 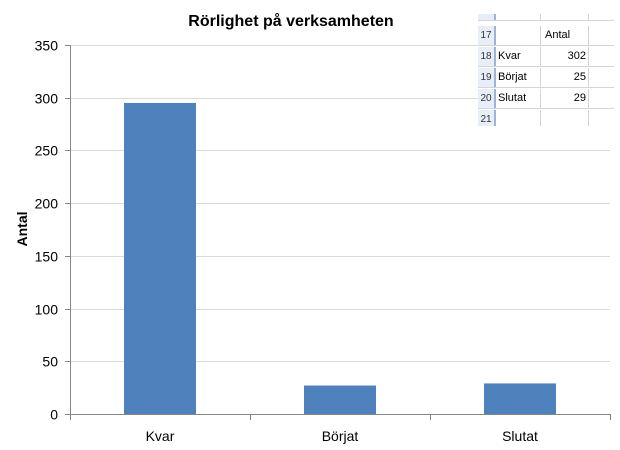 What do you see at coordinates (47, 310) in the screenshot?
I see `y-tick-label: 100` at bounding box center [47, 310].